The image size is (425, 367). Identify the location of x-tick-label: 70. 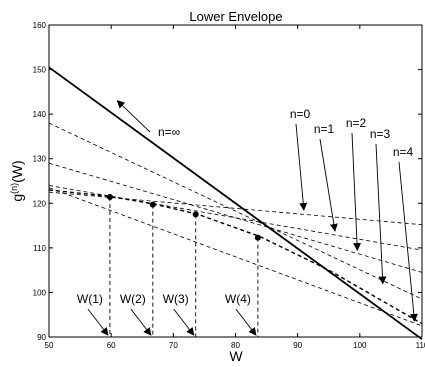
(173, 345).